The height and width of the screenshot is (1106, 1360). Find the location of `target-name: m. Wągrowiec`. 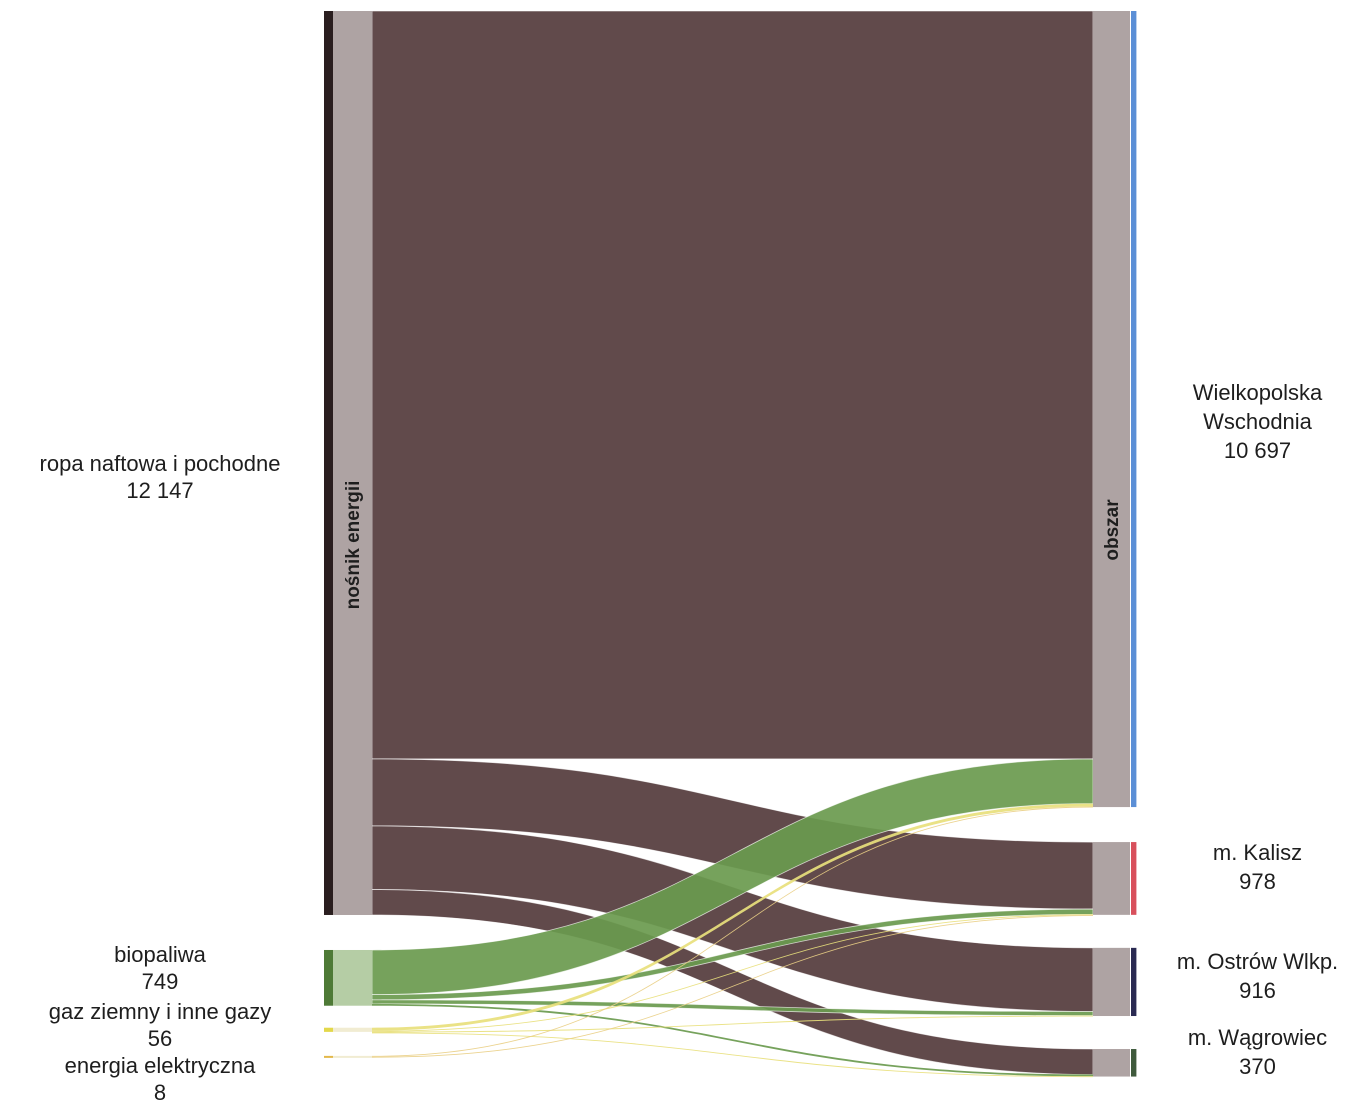

target-name: m. Wągrowiec is located at coordinates (1257, 1037).